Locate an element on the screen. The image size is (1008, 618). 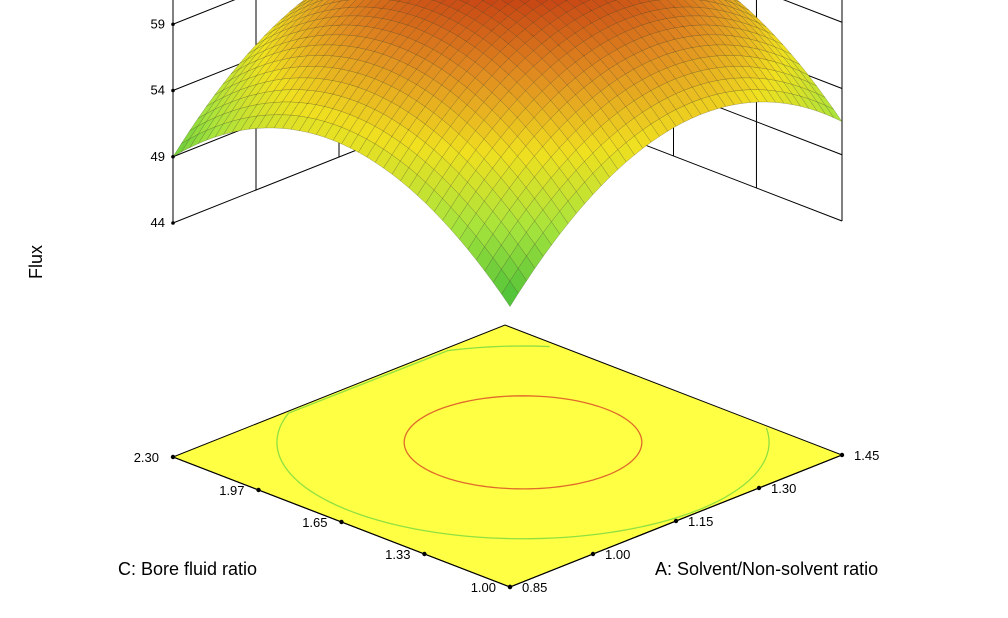
y-tick-label: 2.30 is located at coordinates (146, 457).